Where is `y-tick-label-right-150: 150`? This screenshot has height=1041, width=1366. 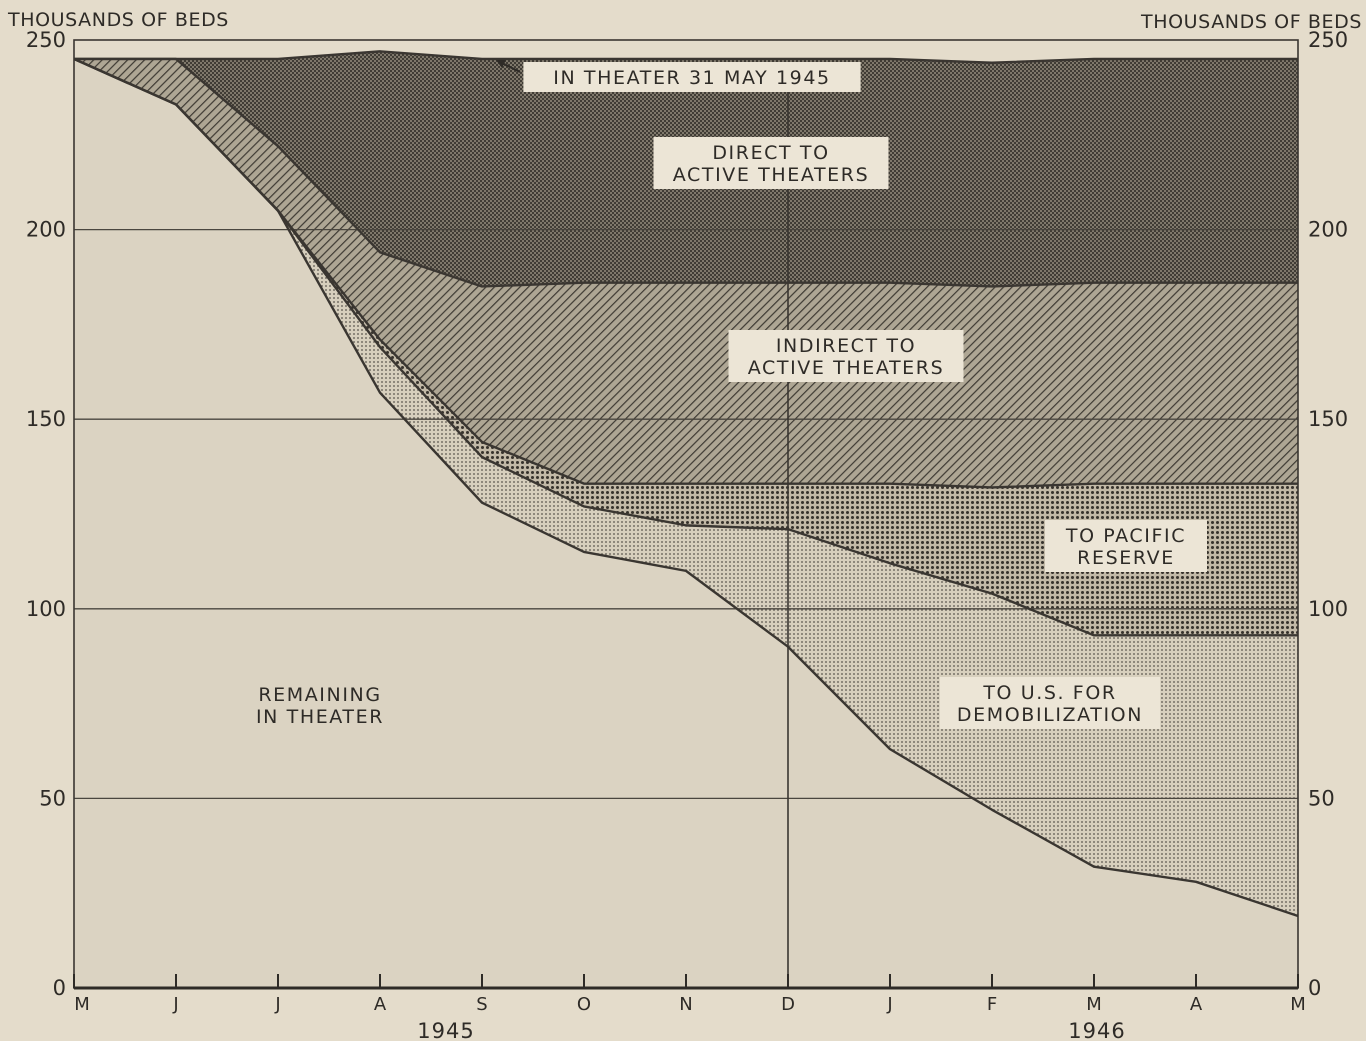 y-tick-label-right-150: 150 is located at coordinates (1328, 419).